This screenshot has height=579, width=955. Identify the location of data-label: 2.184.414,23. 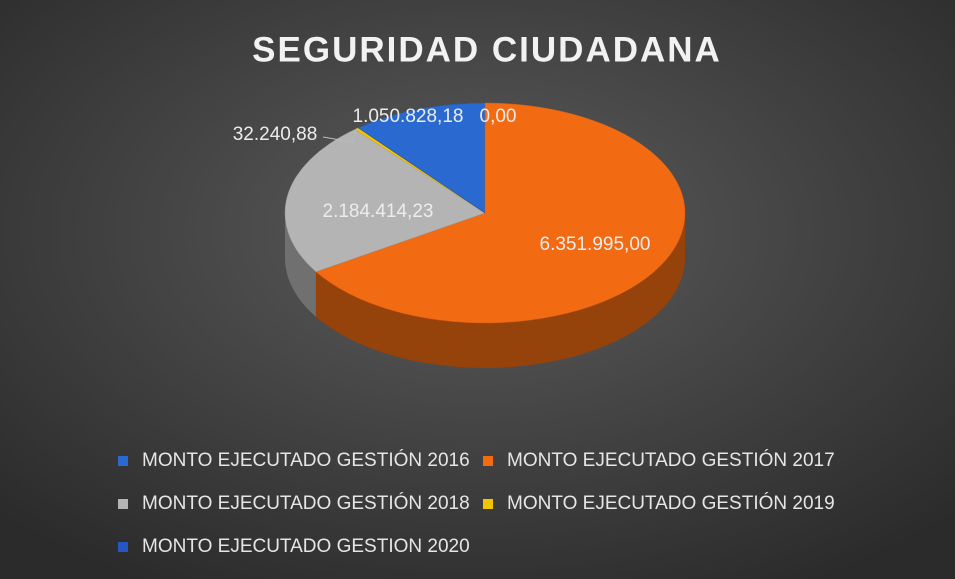
(378, 211).